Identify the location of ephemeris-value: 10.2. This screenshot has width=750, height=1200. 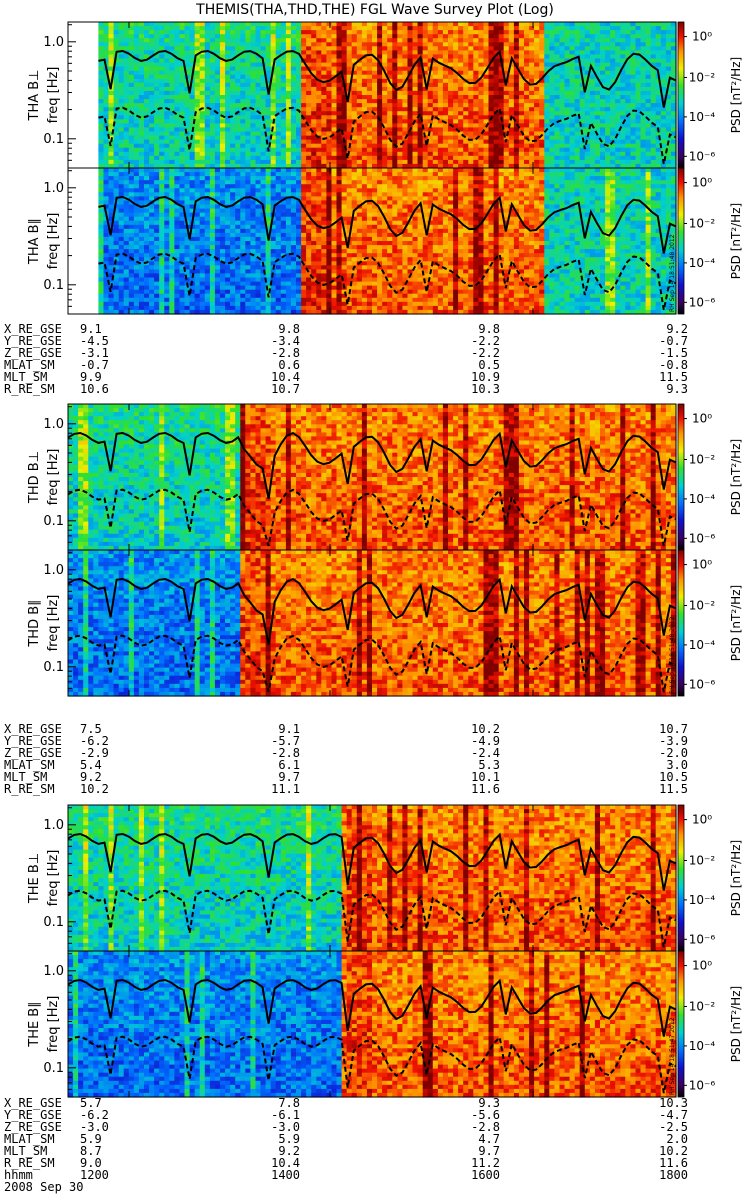
(94, 789).